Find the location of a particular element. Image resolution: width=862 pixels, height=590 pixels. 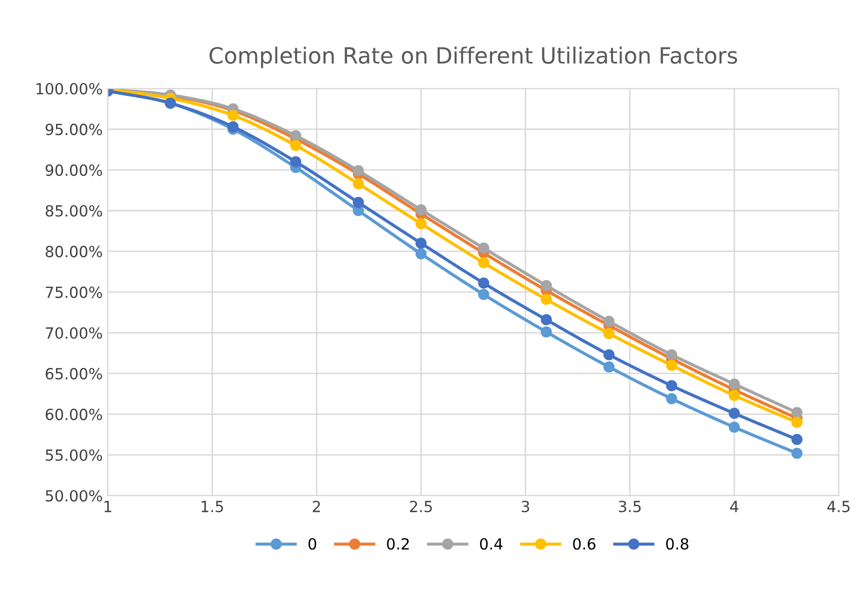

x-tick-label: 3 is located at coordinates (526, 506).